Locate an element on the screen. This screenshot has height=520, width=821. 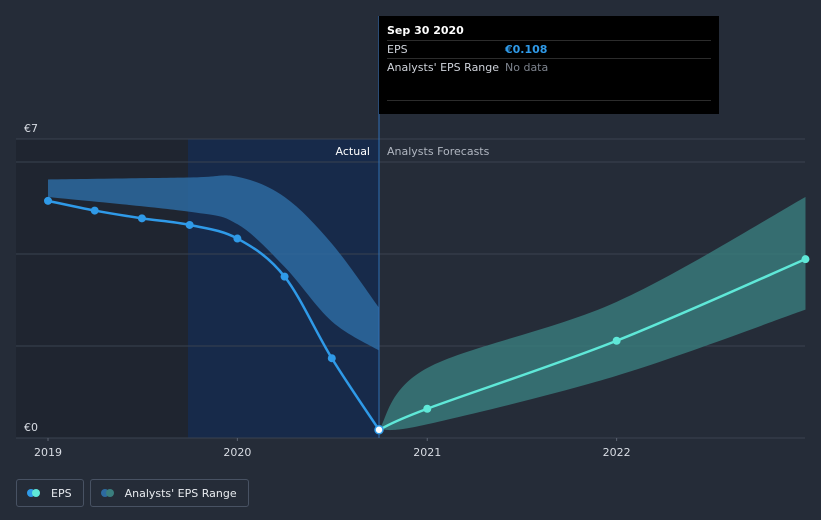
tooltip-range-label: Analysts' EPS Range is located at coordinates (443, 67).